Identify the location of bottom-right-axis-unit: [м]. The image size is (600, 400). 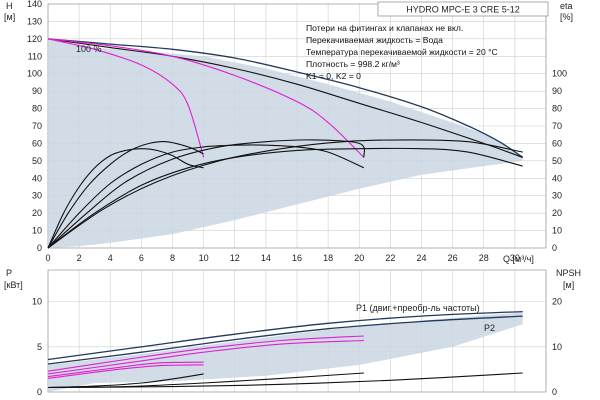
(568, 285).